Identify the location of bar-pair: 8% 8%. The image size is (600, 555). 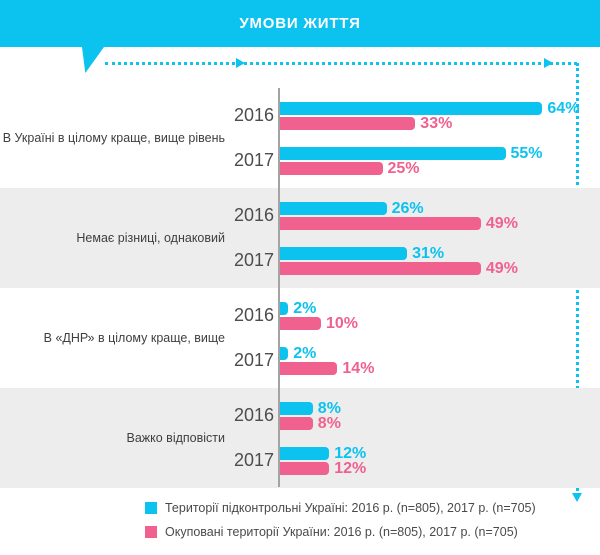
(310, 415).